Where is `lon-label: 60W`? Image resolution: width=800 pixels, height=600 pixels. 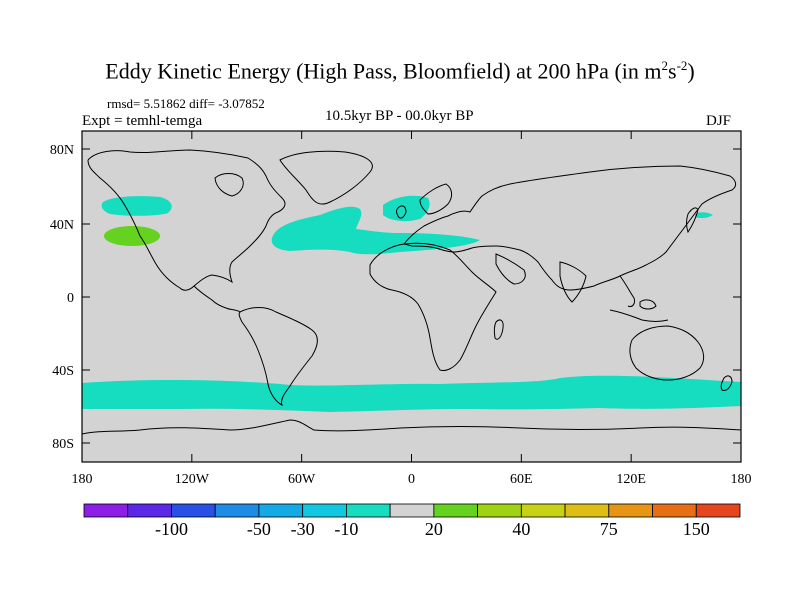
lon-label: 60W is located at coordinates (302, 479).